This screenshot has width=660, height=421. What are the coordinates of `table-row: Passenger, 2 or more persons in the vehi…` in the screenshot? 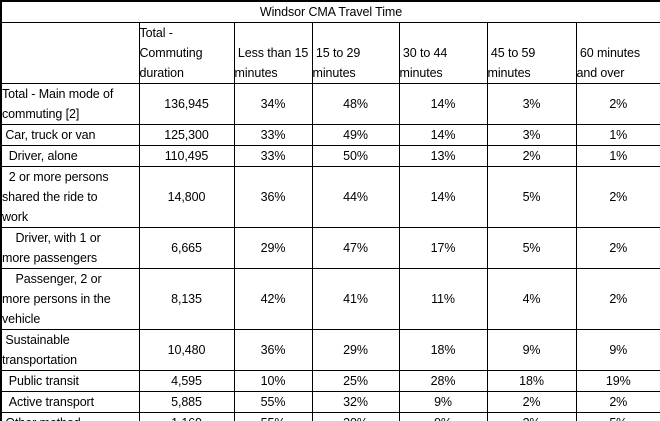 It's located at (330, 299).